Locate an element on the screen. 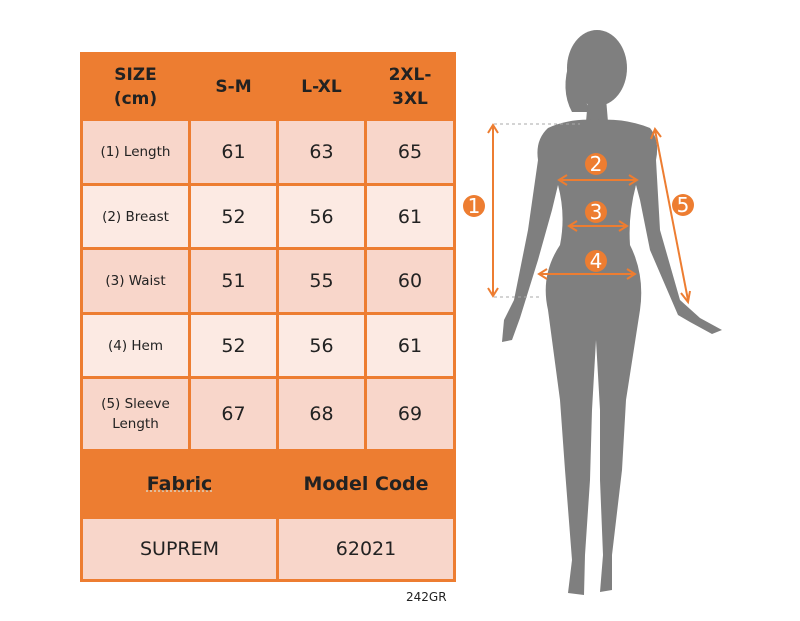 The image size is (800, 621). fabric-header-row: Fabric Model Code is located at coordinates (268, 484).